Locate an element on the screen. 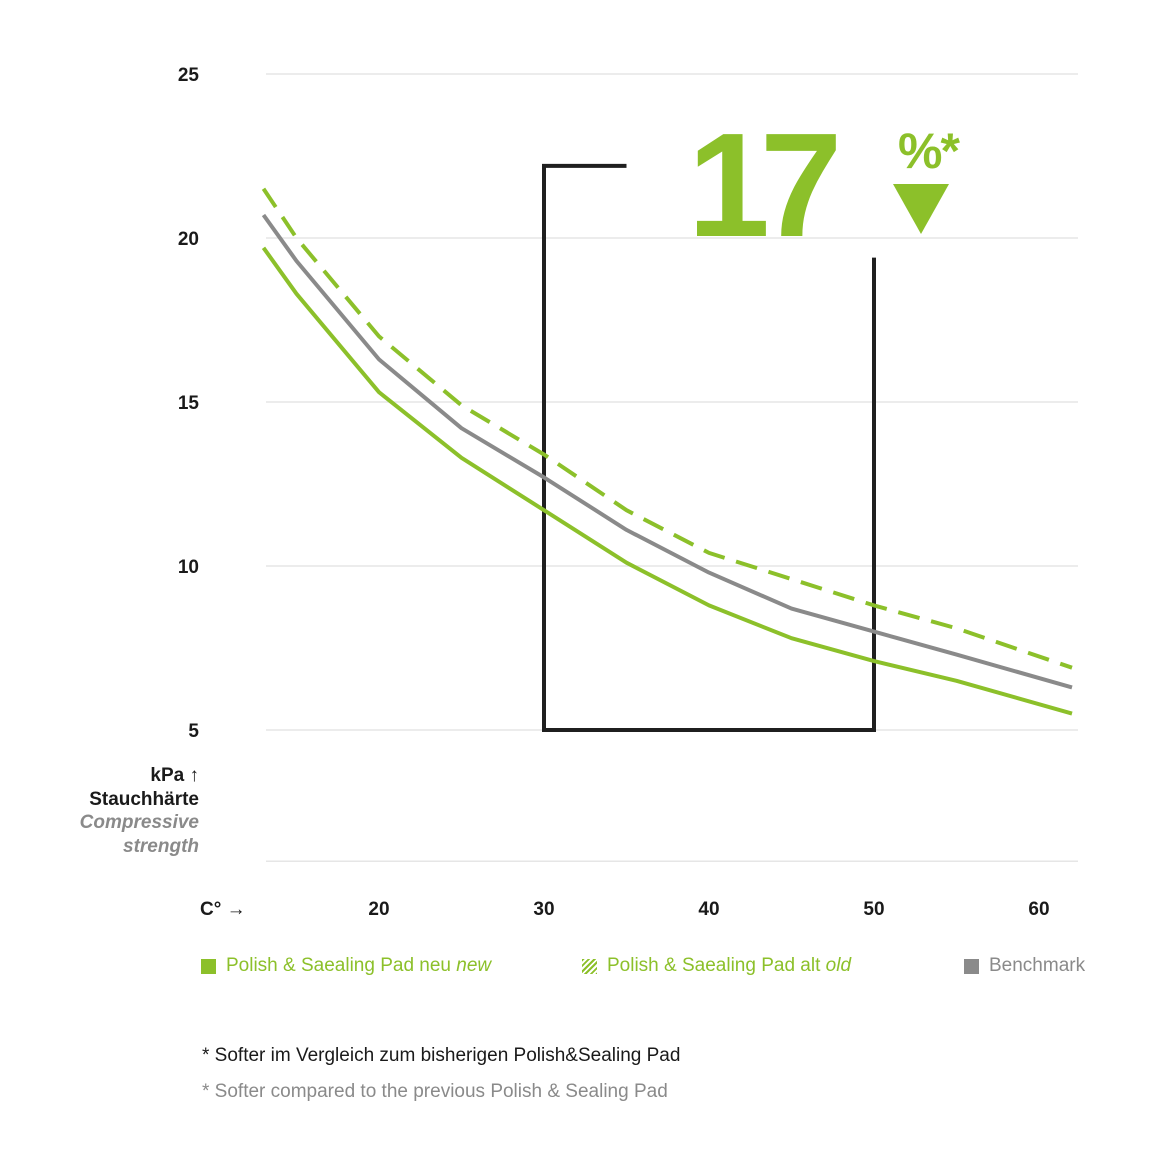 The width and height of the screenshot is (1170, 1170). legend-item-old: Polish & Saealing Pad alt old is located at coordinates (716, 966).